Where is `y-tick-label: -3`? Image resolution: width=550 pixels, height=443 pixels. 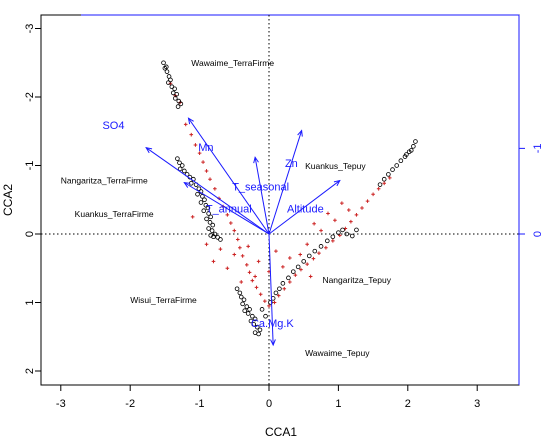
y-tick-label: -3 is located at coordinates (30, 29).